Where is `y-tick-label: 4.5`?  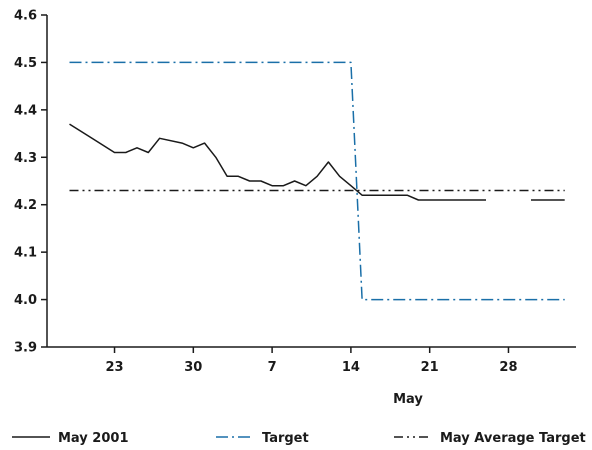
y-tick-label: 4.5 is located at coordinates (25, 63).